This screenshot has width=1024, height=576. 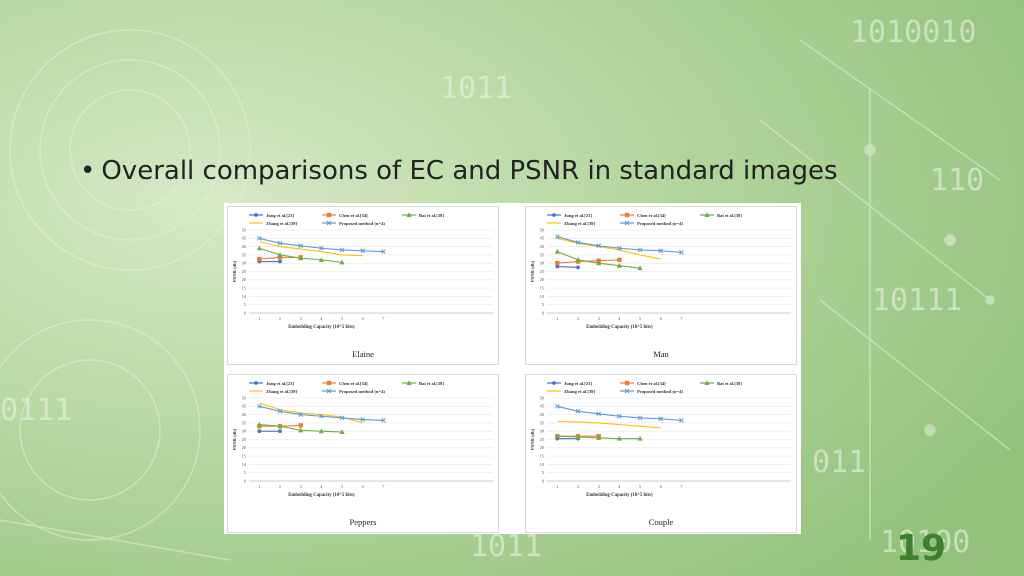 I want to click on y-tick-label: 30, so click(x=244, y=431).